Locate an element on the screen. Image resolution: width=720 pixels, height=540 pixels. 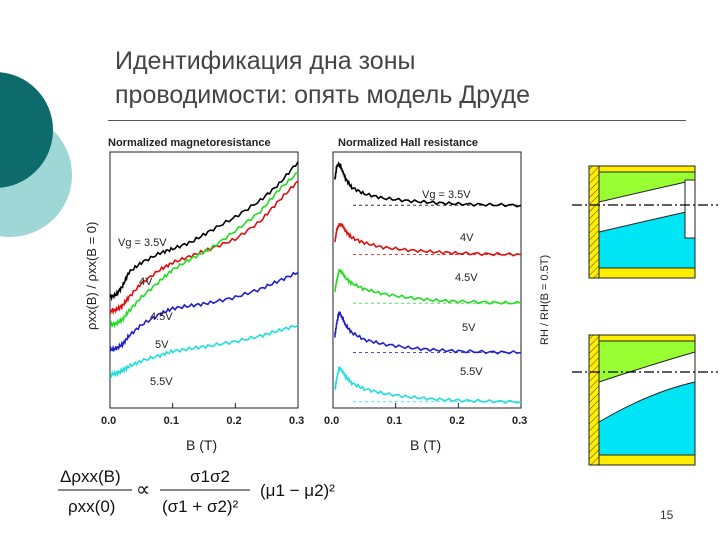
panel2-frame is located at coordinates (427, 280).